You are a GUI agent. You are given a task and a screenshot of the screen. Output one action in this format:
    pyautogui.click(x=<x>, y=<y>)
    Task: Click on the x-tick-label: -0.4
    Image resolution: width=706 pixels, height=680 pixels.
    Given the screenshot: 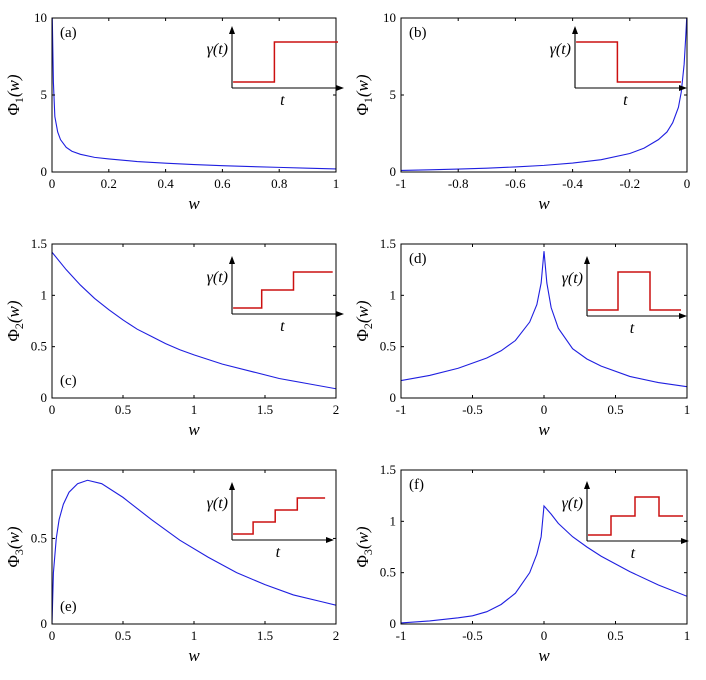 What is the action you would take?
    pyautogui.click(x=572, y=183)
    